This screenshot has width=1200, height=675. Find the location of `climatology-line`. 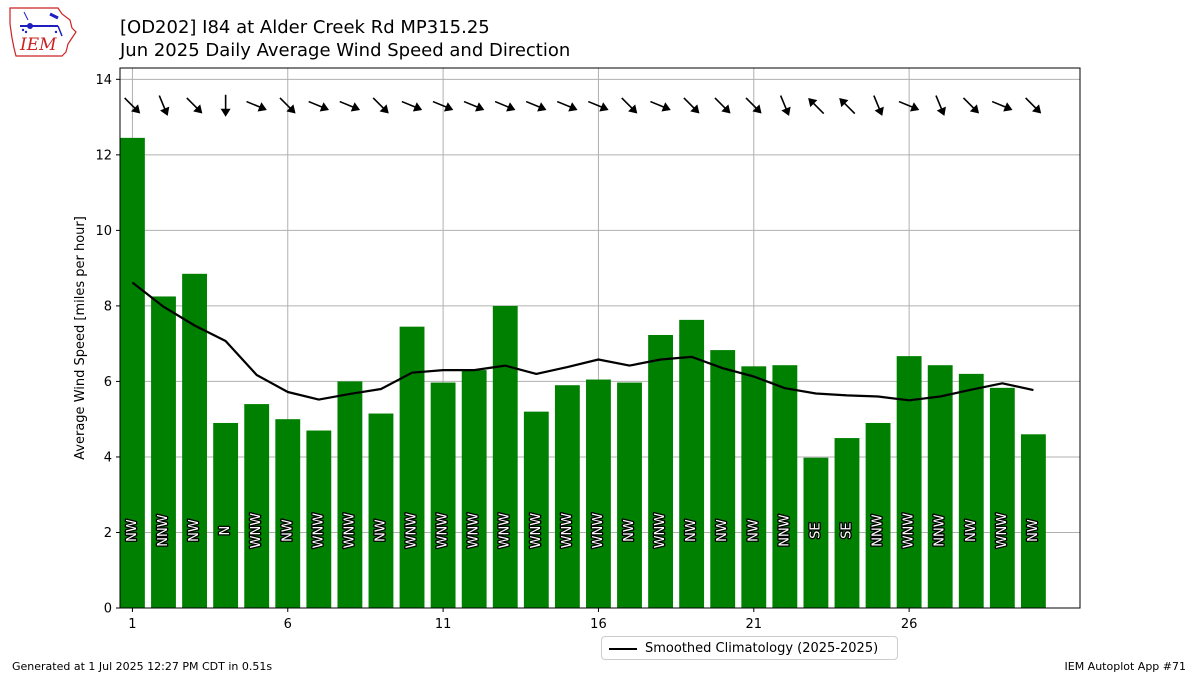

climatology-line is located at coordinates (582, 341).